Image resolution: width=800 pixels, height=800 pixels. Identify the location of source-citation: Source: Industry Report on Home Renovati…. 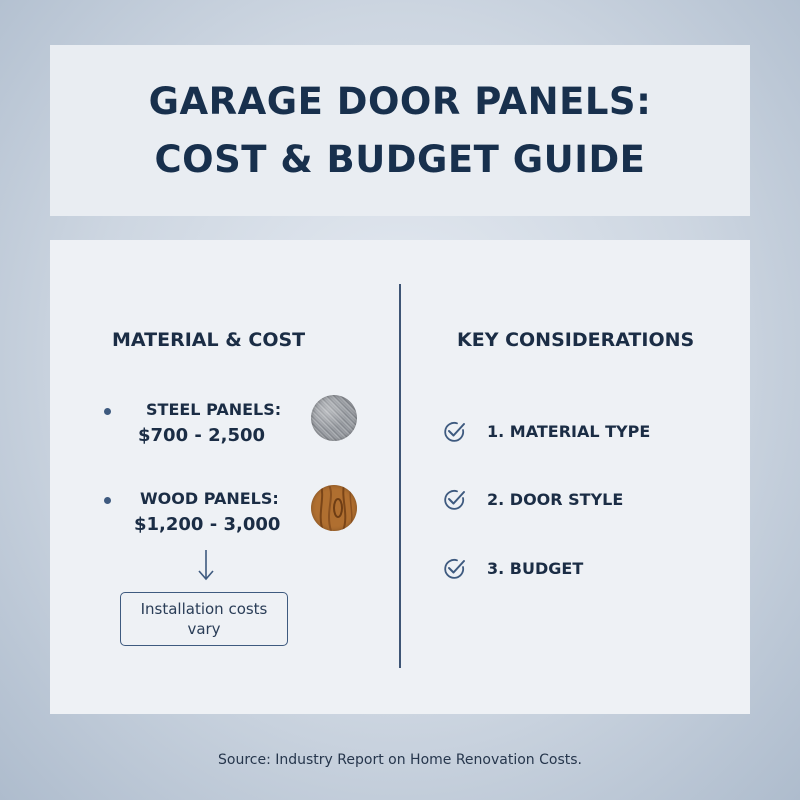
(400, 760).